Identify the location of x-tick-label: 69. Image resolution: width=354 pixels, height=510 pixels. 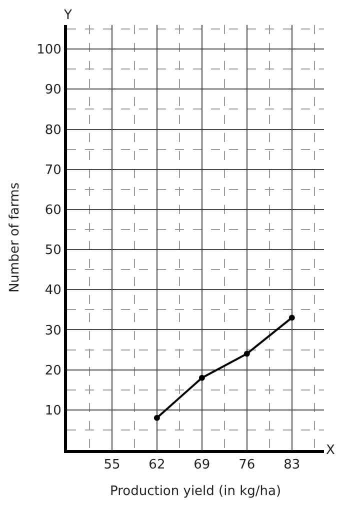
(202, 465).